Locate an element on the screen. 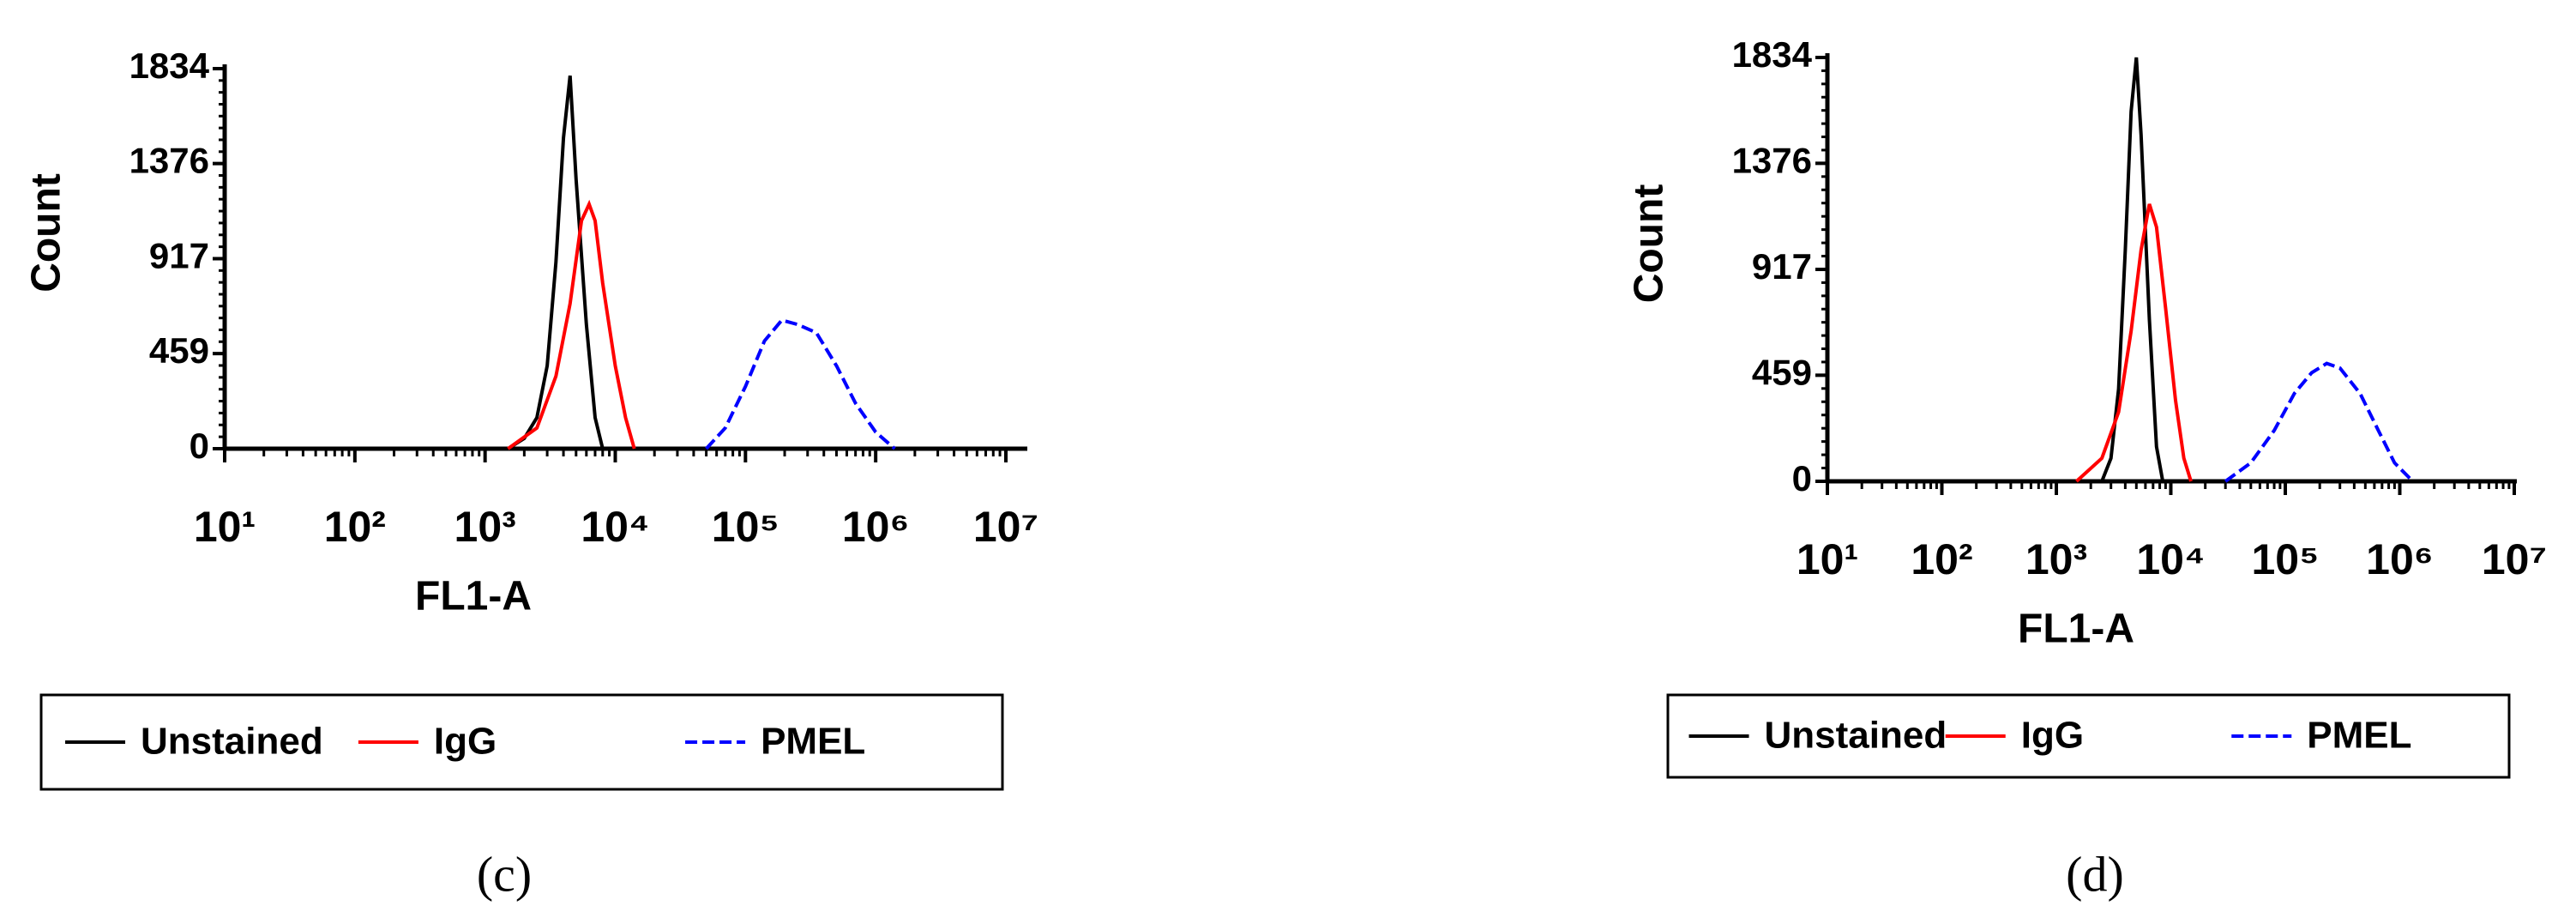  caption: (d) is located at coordinates (2095, 874).